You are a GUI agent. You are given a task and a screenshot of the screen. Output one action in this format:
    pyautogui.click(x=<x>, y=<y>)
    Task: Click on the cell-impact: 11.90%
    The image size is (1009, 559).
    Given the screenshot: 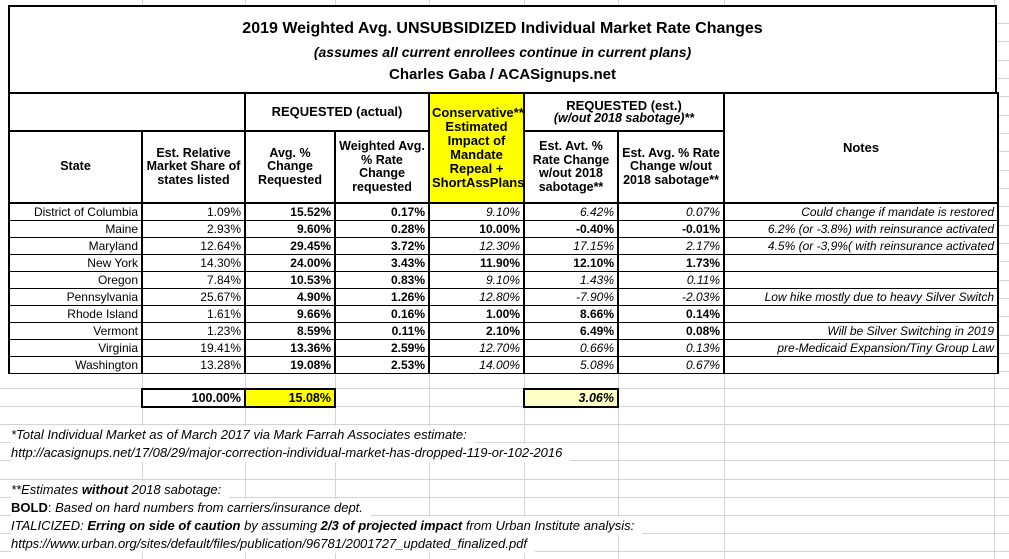 What is the action you would take?
    pyautogui.click(x=476, y=262)
    